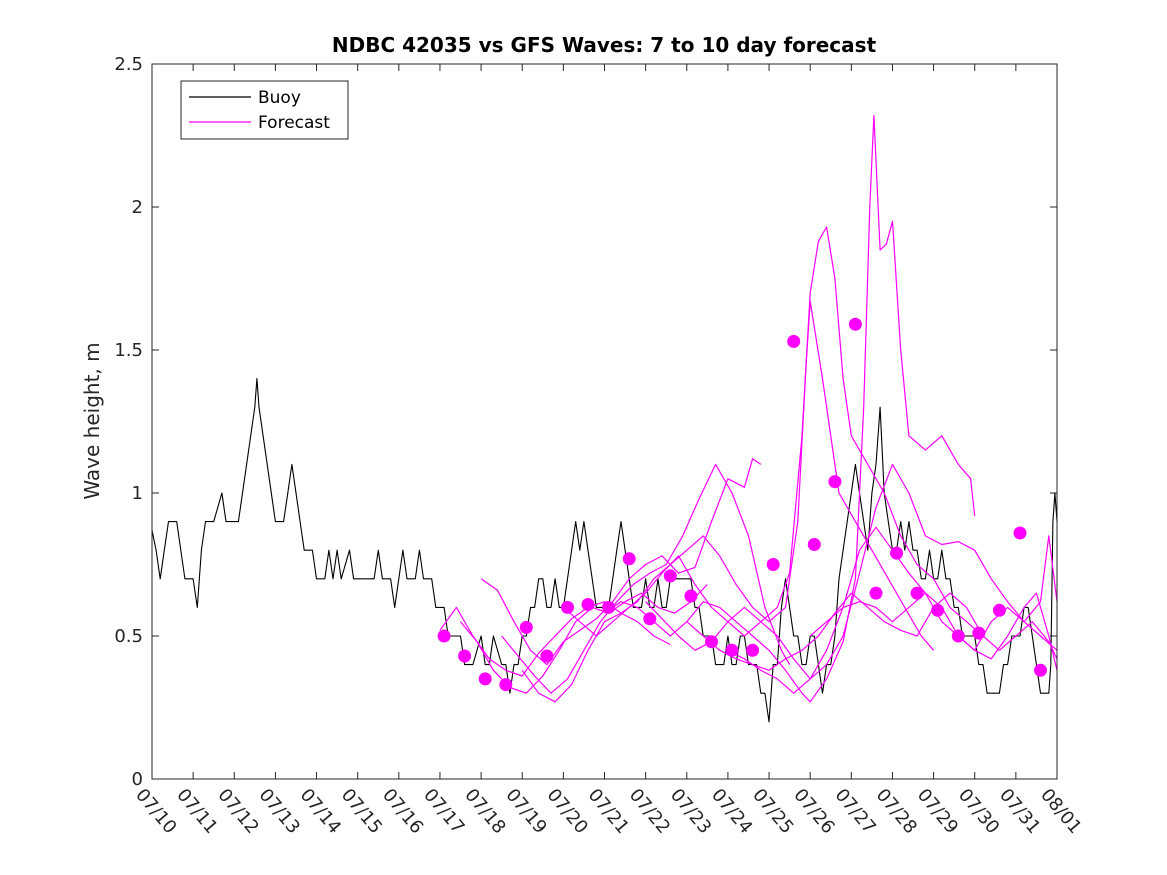  Describe the element at coordinates (128, 64) in the screenshot. I see `y-tick-label: 2.5` at that location.